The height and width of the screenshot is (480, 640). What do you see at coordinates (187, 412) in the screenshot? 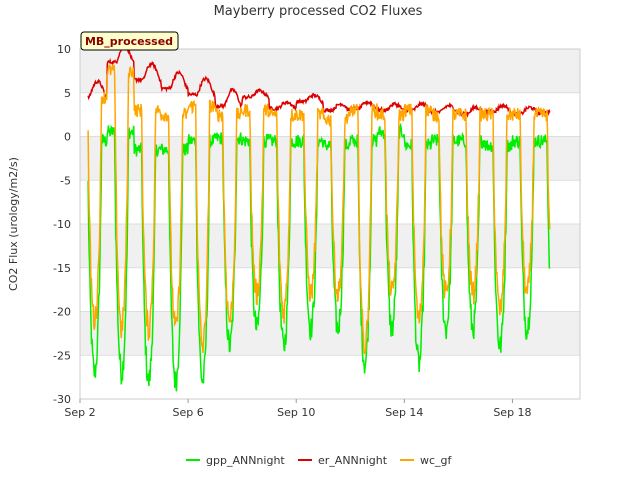
I see `x-tick-label: Sep 6` at bounding box center [187, 412].